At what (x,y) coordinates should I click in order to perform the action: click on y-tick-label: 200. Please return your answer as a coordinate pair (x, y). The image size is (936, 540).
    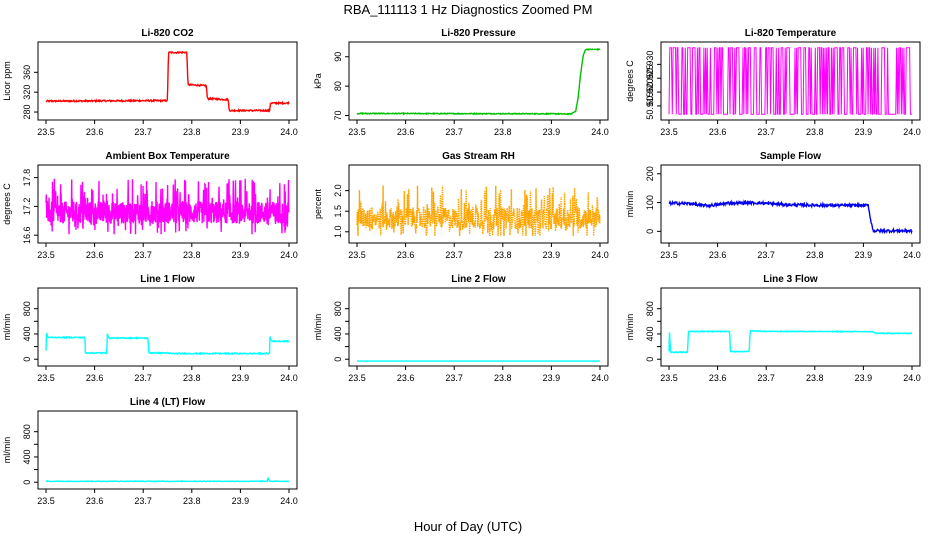
    Looking at the image, I should click on (650, 173).